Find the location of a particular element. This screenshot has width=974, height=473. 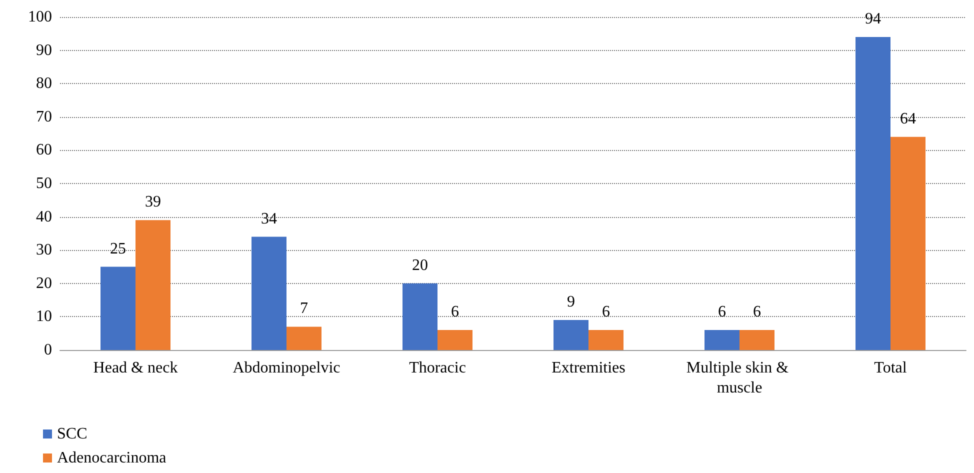

y-tick-label: 20 is located at coordinates (44, 283).